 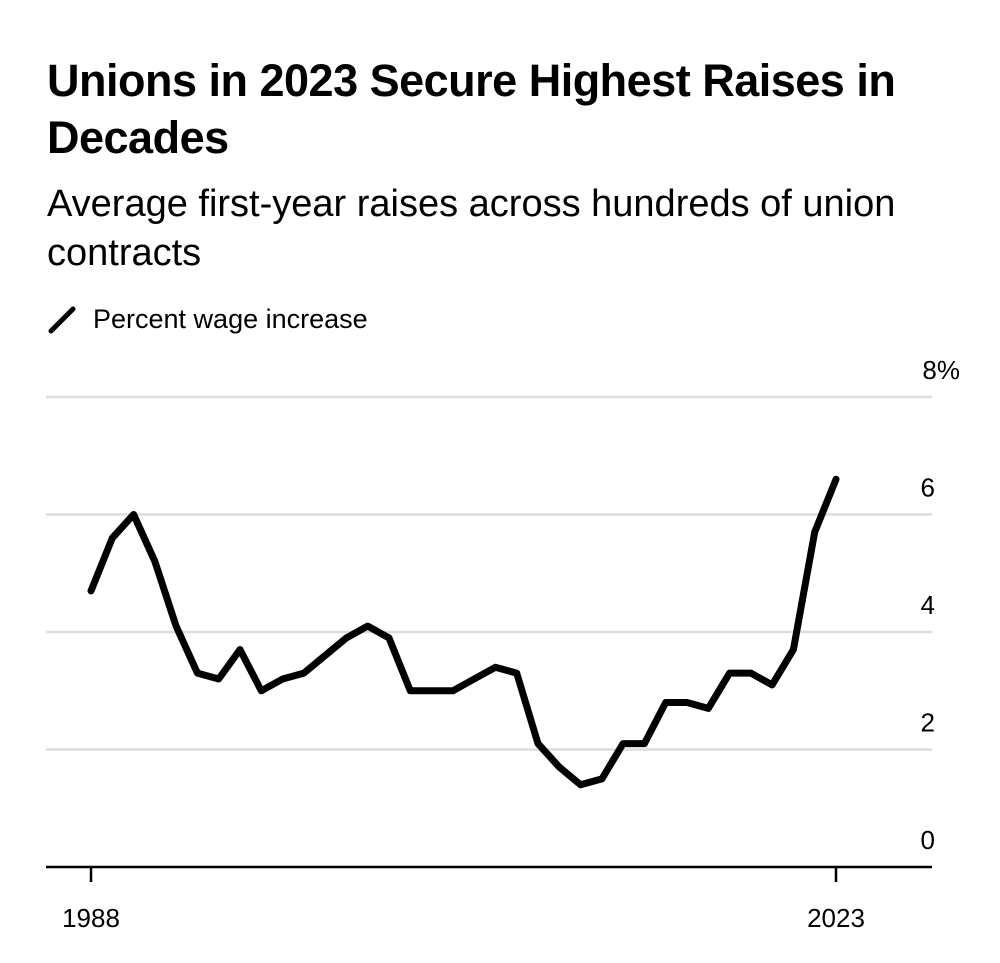 What do you see at coordinates (928, 605) in the screenshot?
I see `y-tick-label: 4` at bounding box center [928, 605].